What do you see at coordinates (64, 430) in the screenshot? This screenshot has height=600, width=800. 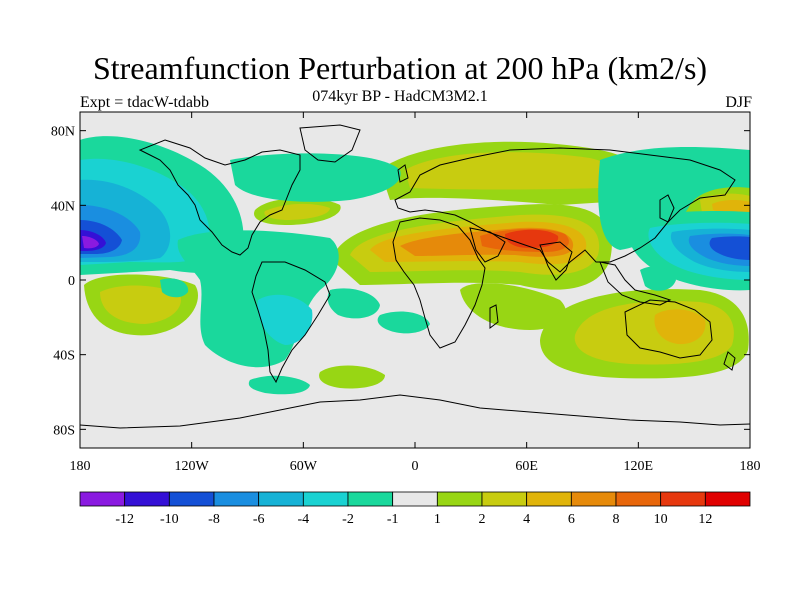 I see `lat-tick-label: 80S` at bounding box center [64, 430].